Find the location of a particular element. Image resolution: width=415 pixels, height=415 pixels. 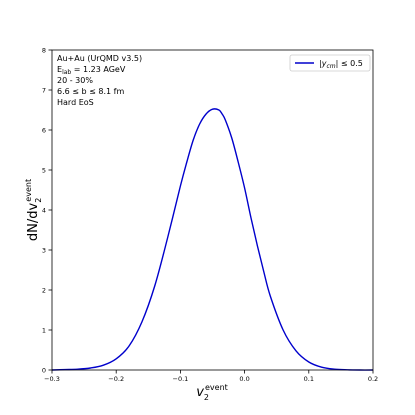

x-tick-label: −0.2 is located at coordinates (116, 379).